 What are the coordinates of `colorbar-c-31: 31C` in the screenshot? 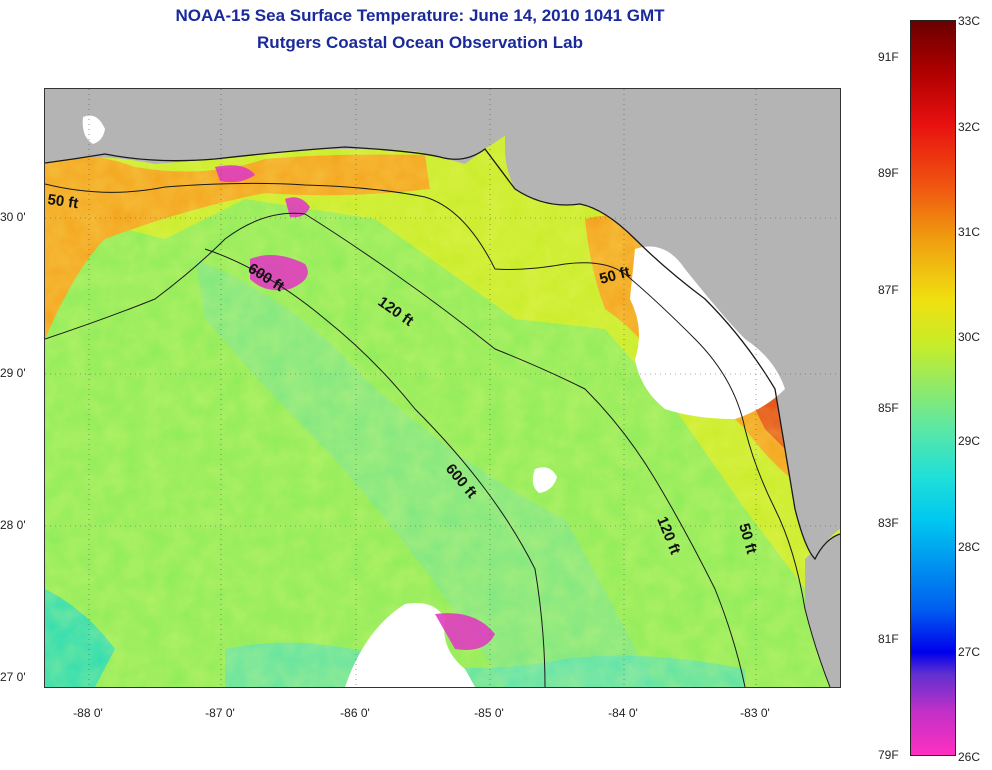 It's located at (969, 232).